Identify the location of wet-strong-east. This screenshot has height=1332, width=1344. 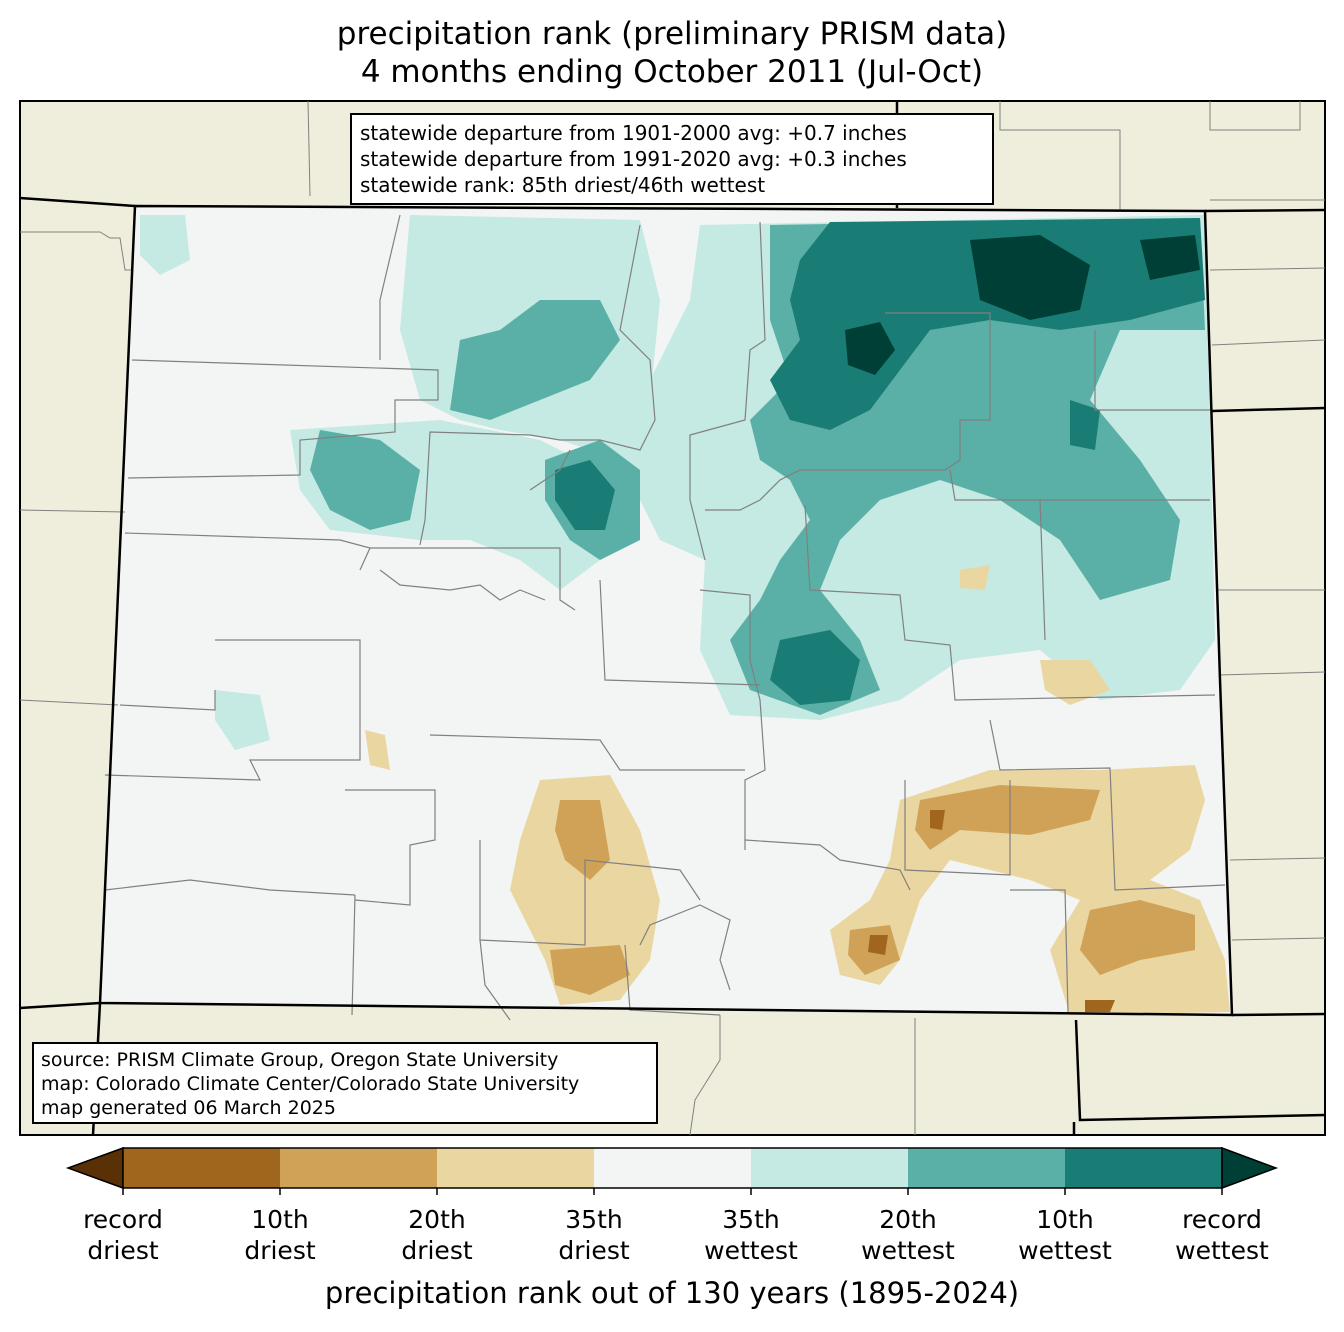
(1085, 425).